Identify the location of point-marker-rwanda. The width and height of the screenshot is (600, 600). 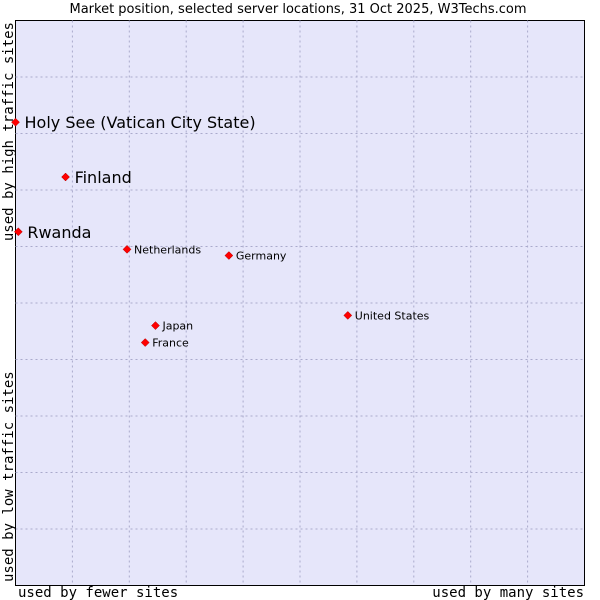
(18, 232).